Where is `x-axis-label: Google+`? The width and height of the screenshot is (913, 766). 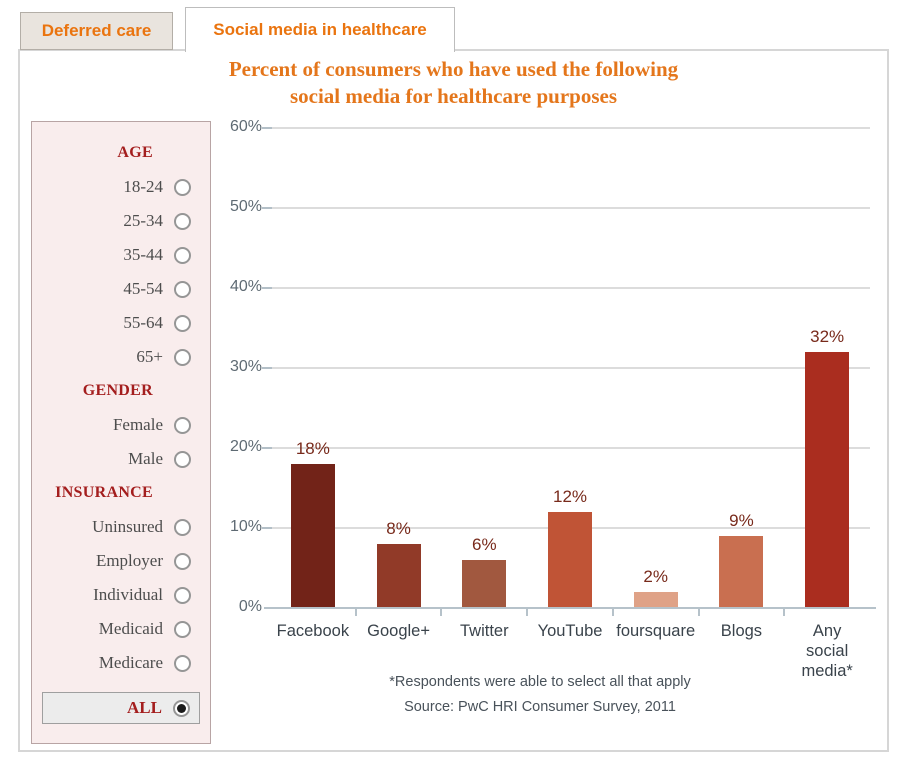 x-axis-label: Google+ is located at coordinates (398, 631).